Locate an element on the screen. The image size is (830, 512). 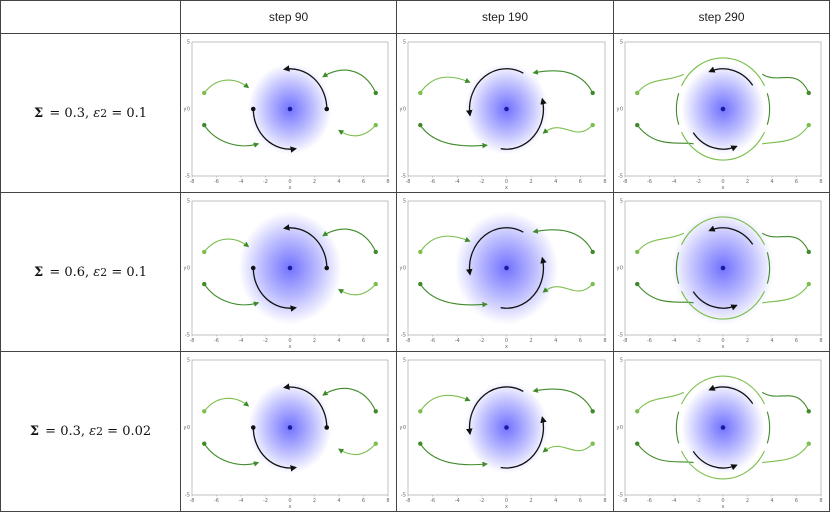
epsilon-value: = 0.02 is located at coordinates (129, 431).